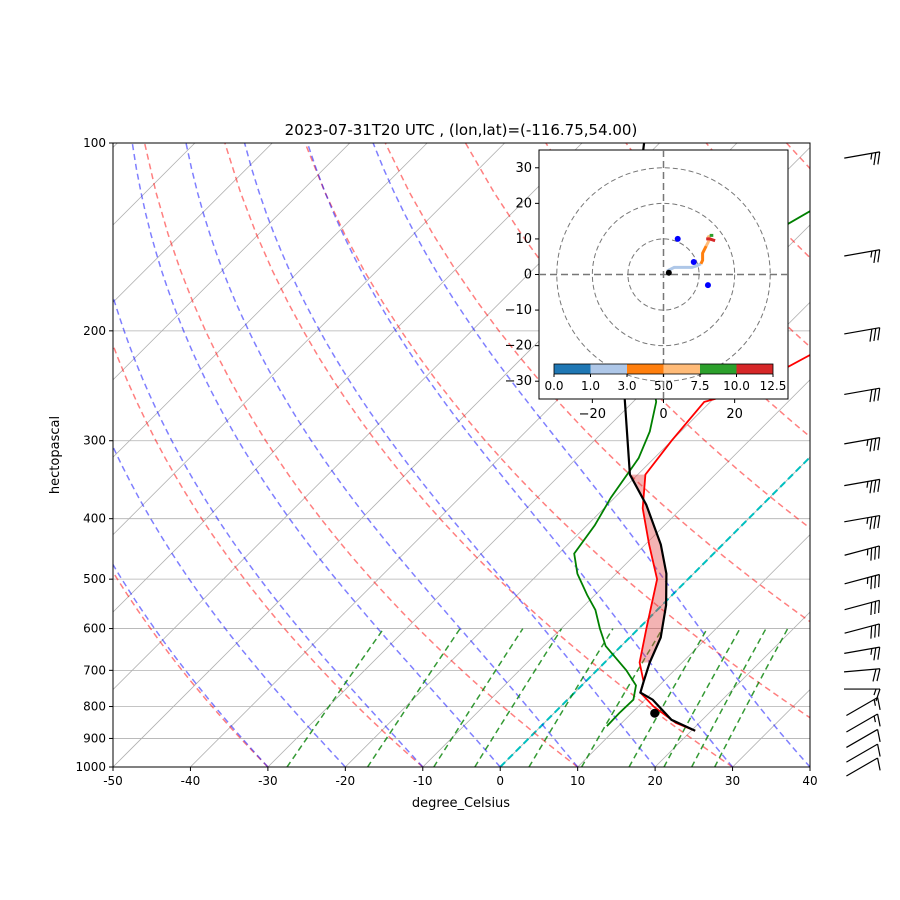  Describe the element at coordinates (94, 738) in the screenshot. I see `y-tick-label: 900` at that location.